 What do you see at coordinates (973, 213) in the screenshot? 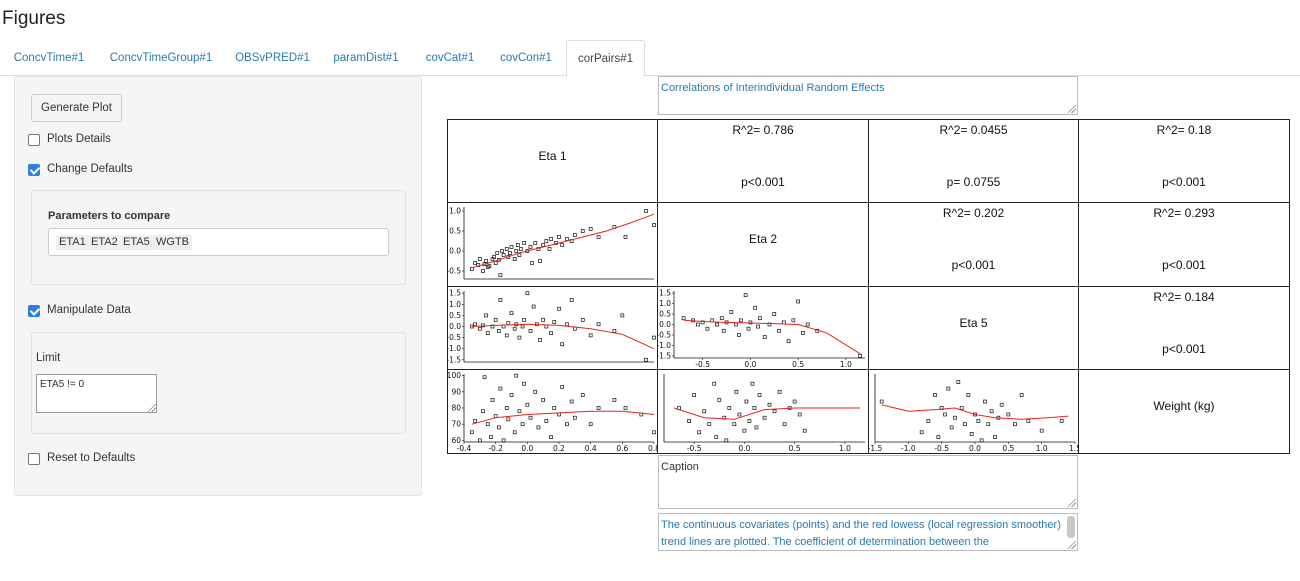
I see `r-squared-label: R^2= 0.202` at bounding box center [973, 213].